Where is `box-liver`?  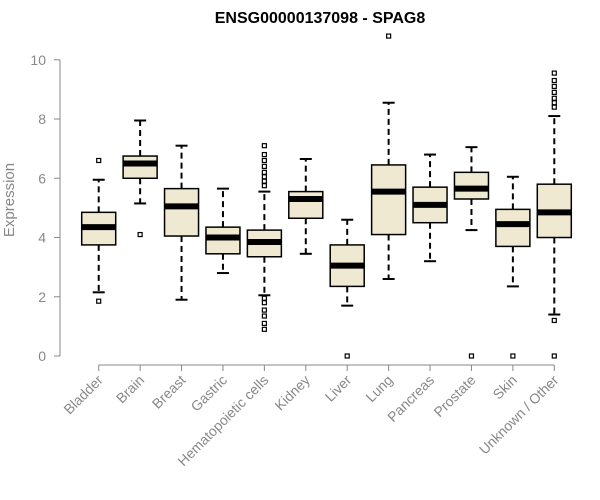 box-liver is located at coordinates (347, 288).